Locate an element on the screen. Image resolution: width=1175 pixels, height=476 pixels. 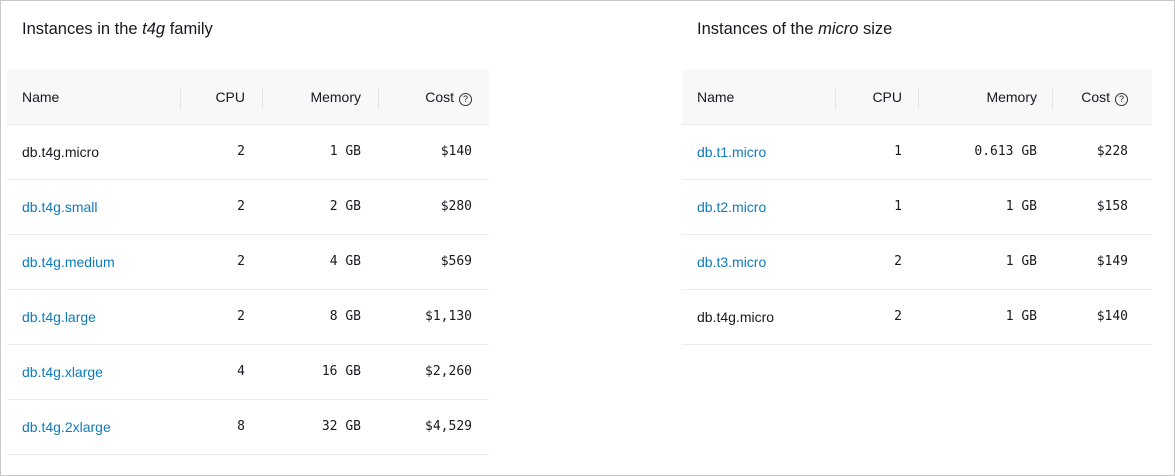
cost-value: $158 is located at coordinates (1112, 206).